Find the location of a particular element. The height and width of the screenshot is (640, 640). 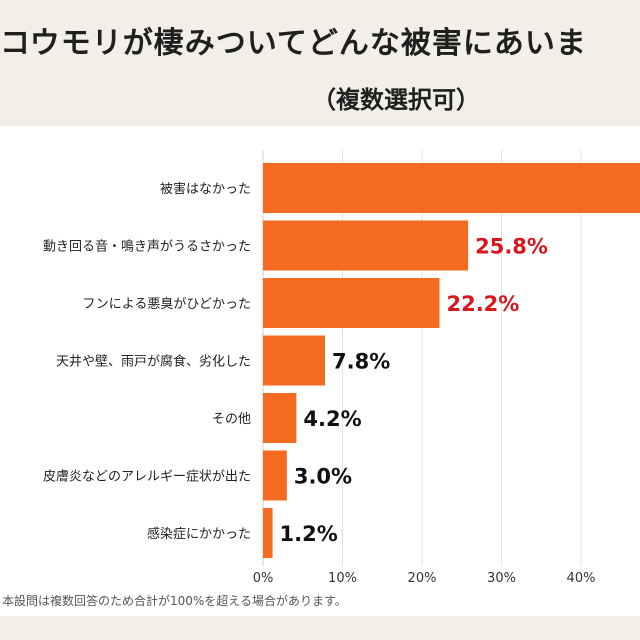

chart-subtitle: （複数選択可） is located at coordinates (396, 100).